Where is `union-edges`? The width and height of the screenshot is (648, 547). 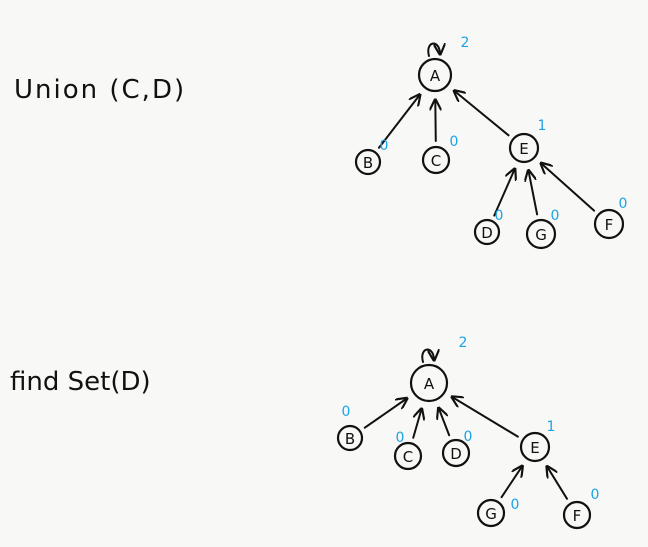 union-edges is located at coordinates (486, 129).